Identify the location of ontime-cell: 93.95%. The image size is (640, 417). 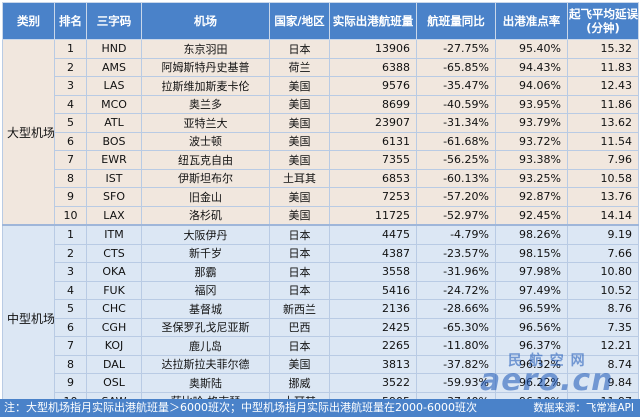
(531, 104).